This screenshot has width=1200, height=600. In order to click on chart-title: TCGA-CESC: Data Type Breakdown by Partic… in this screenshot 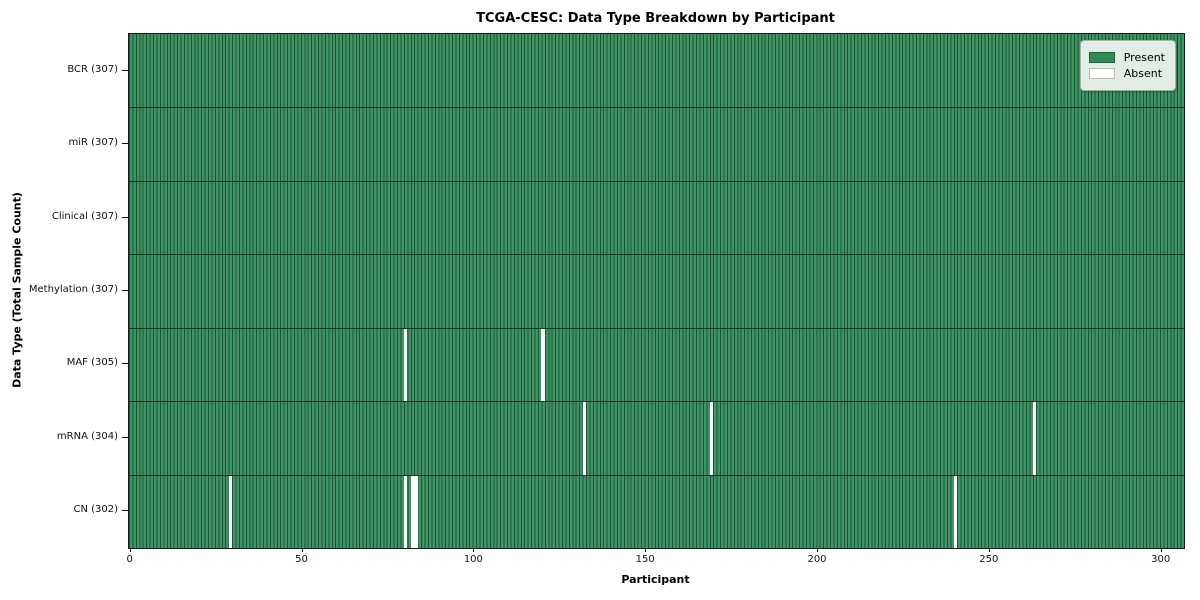, I will do `click(655, 18)`.